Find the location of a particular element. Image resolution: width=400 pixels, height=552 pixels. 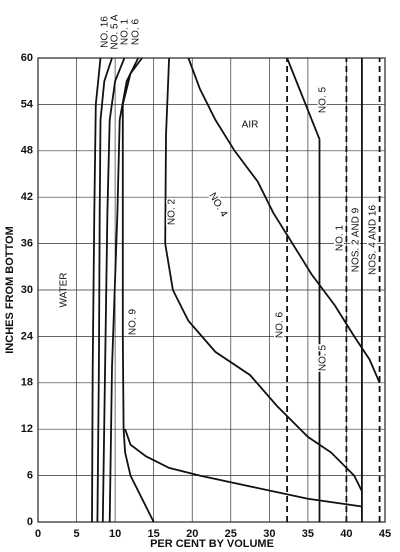

series-label: NO. 2 is located at coordinates (172, 212).